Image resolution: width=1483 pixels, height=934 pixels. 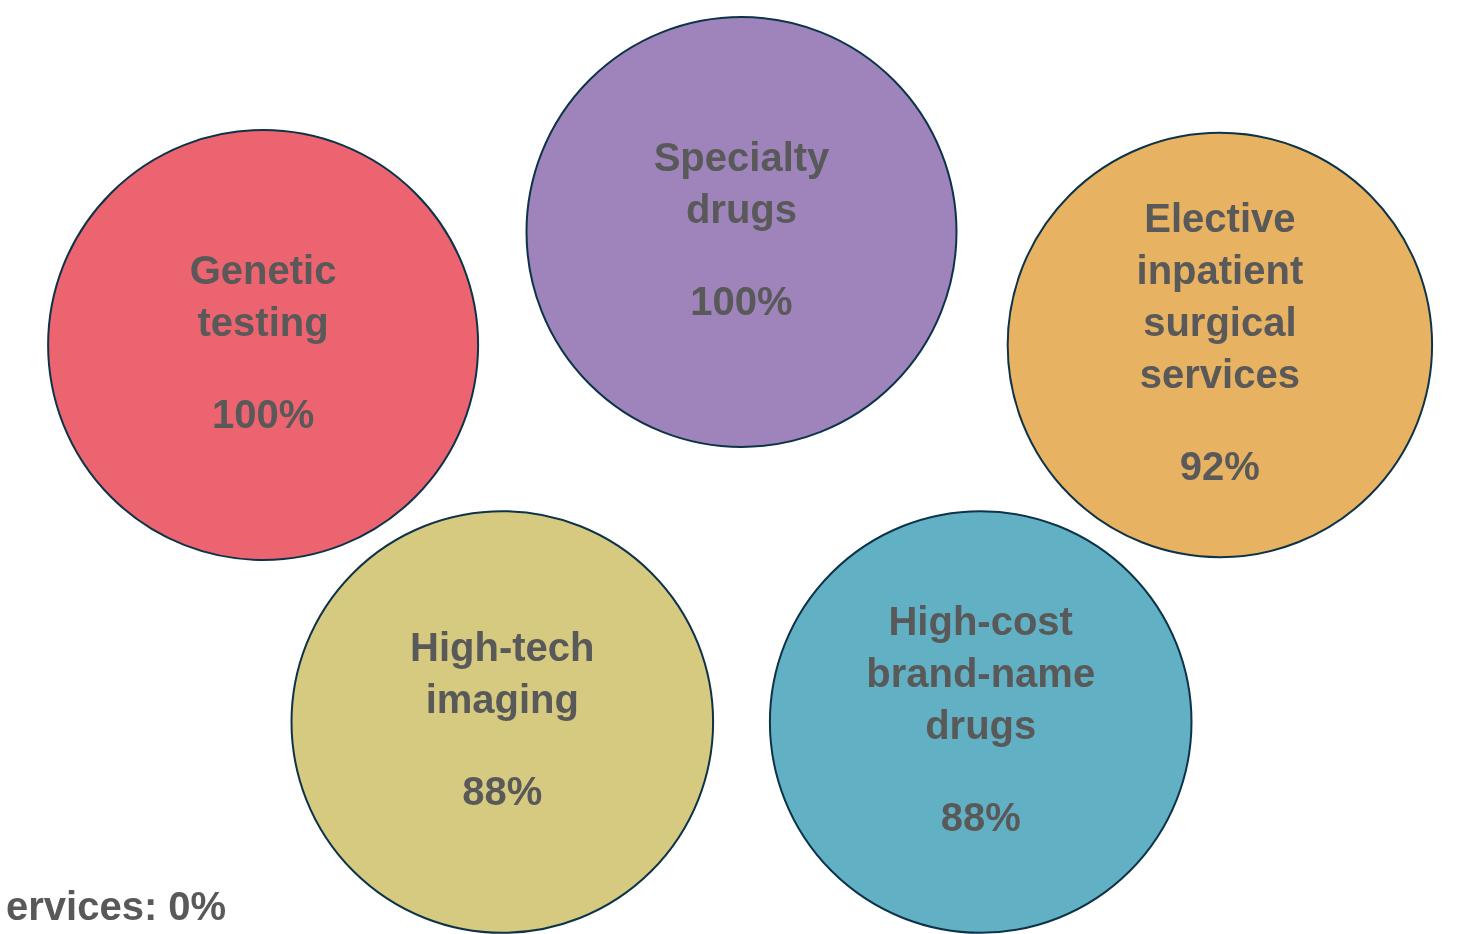 What do you see at coordinates (1220, 296) in the screenshot?
I see `category-label: Elective inpatient surgical services` at bounding box center [1220, 296].